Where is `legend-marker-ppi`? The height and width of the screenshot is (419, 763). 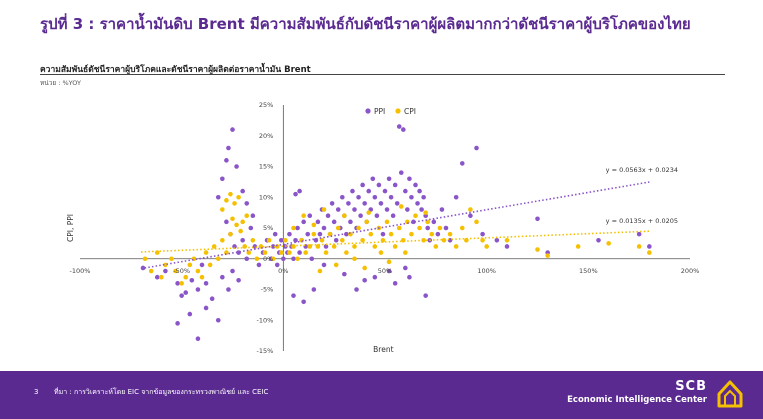 legend-marker-ppi is located at coordinates (368, 111).